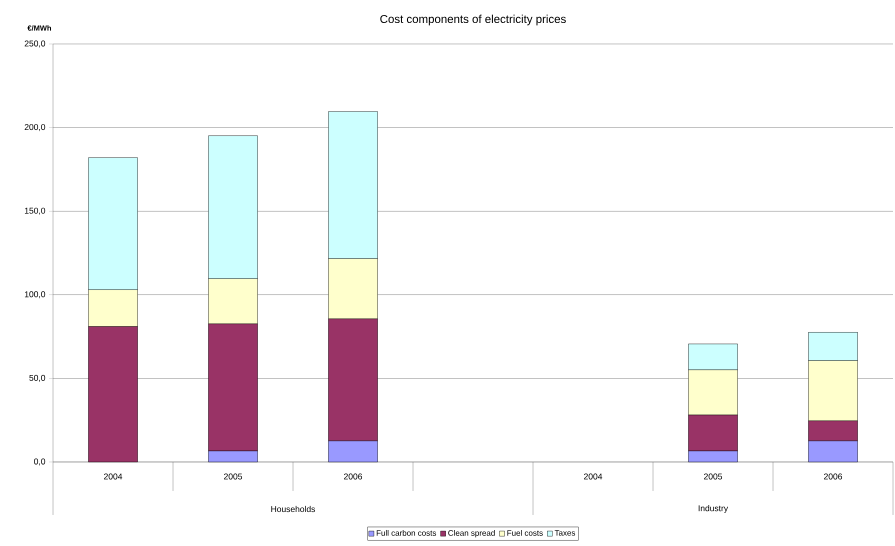 Image resolution: width=895 pixels, height=546 pixels. I want to click on y-tick-label: 100,0, so click(35, 294).